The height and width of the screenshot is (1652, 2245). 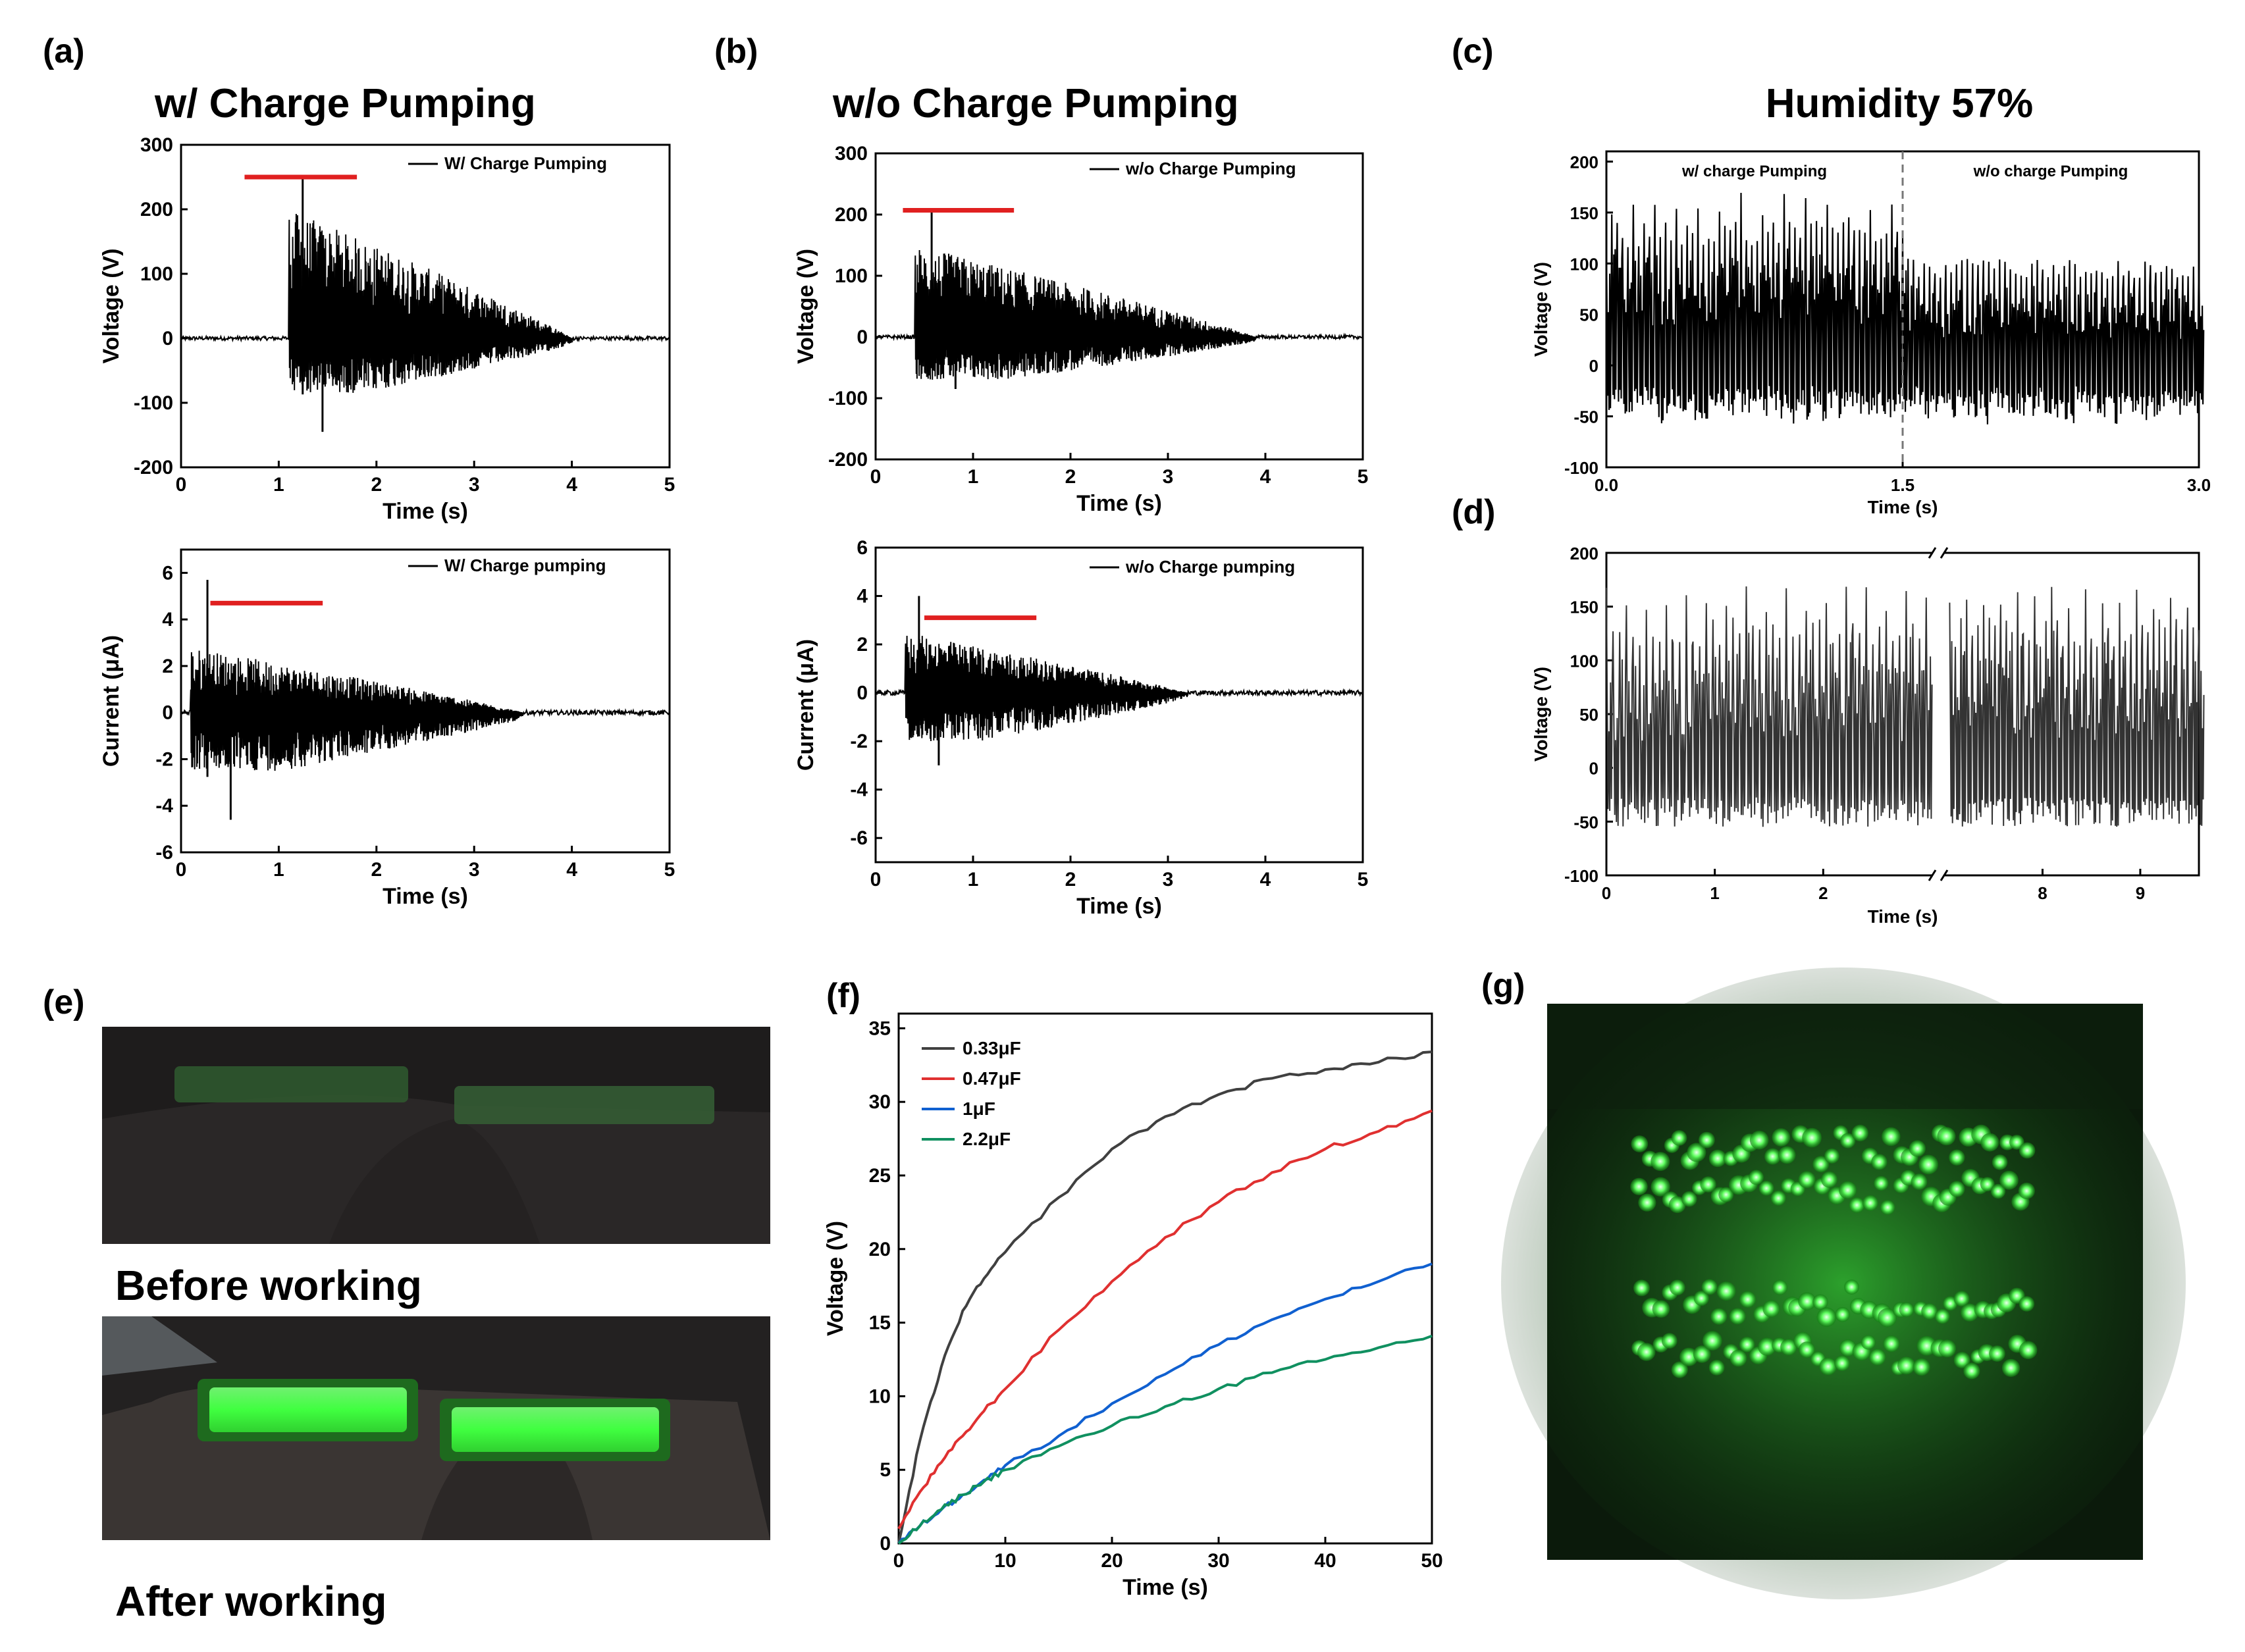 I want to click on x-tick-label: 10, so click(x=1005, y=1561).